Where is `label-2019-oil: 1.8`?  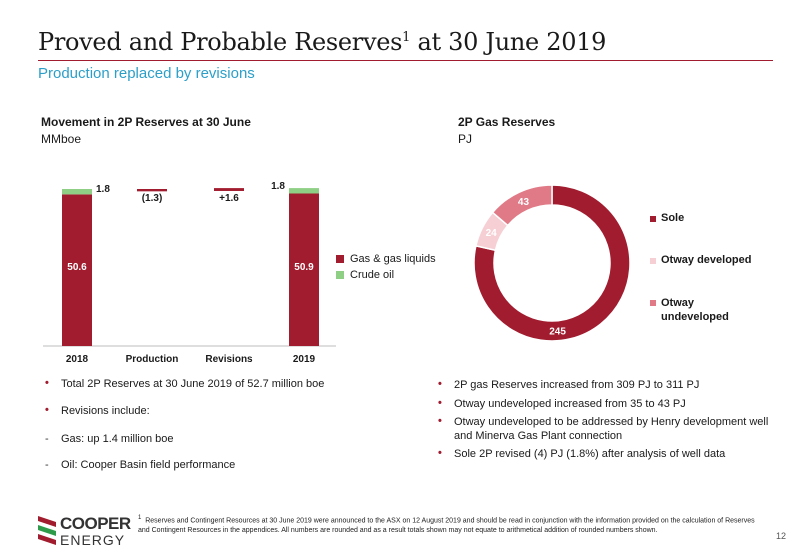
label-2019-oil: 1.8 is located at coordinates (278, 186).